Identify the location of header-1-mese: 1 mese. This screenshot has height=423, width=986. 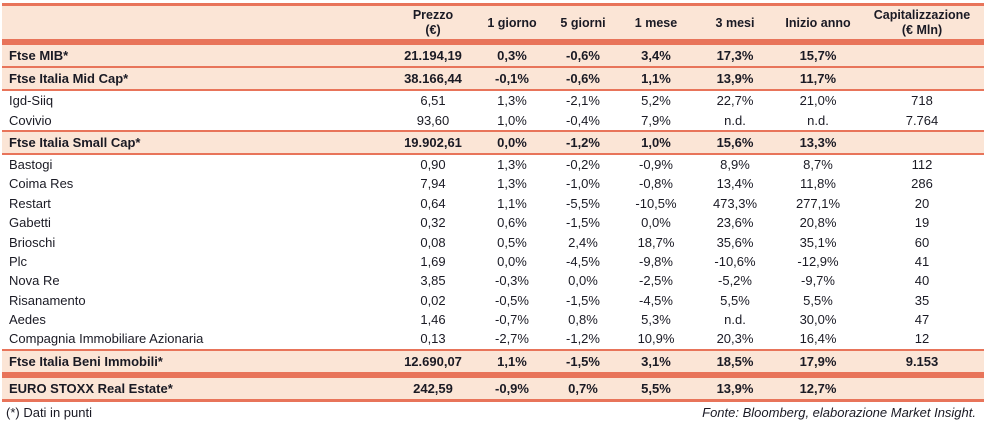
(656, 22).